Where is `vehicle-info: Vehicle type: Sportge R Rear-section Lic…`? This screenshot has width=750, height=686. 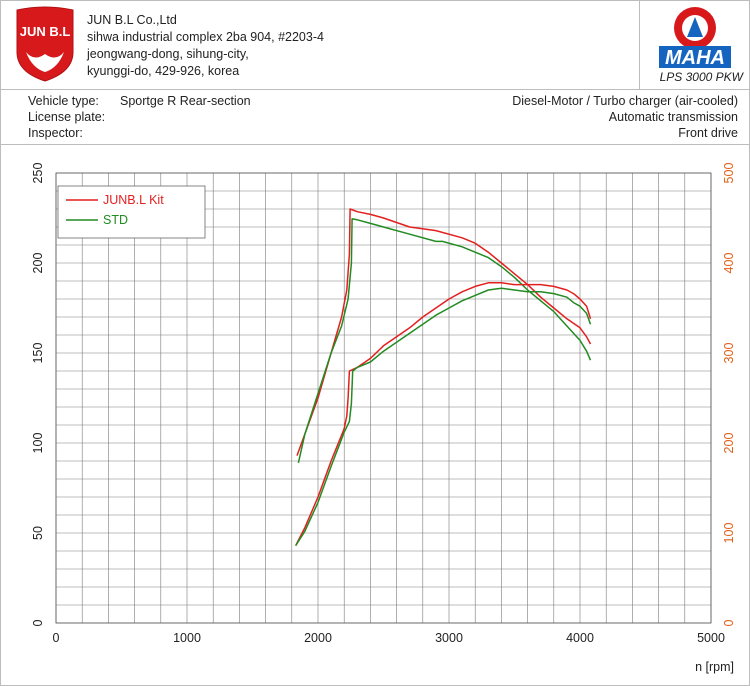
vehicle-info: Vehicle type: Sportge R Rear-section Lic… is located at coordinates (375, 117).